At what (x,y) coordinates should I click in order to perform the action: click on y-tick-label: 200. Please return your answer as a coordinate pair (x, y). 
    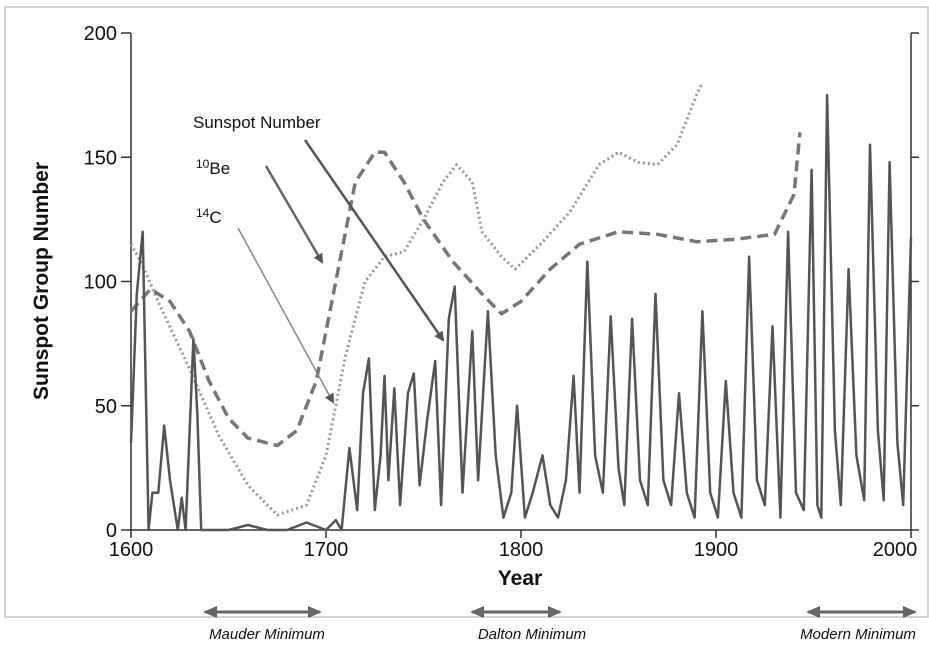
    Looking at the image, I should click on (100, 34).